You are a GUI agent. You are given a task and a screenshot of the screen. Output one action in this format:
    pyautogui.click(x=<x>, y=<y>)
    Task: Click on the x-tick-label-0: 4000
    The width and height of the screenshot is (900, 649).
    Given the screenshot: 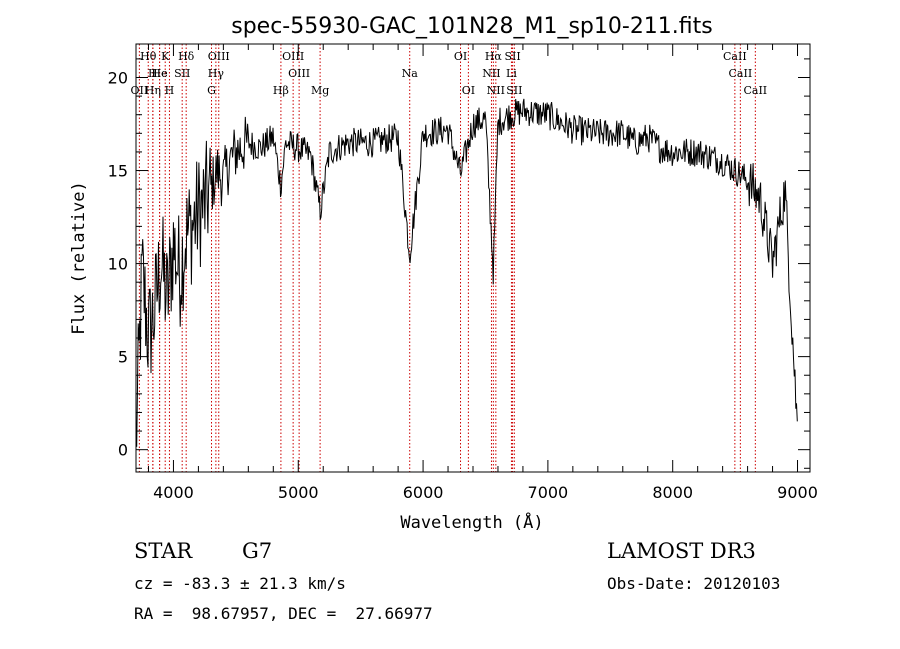 What is the action you would take?
    pyautogui.click(x=173, y=492)
    